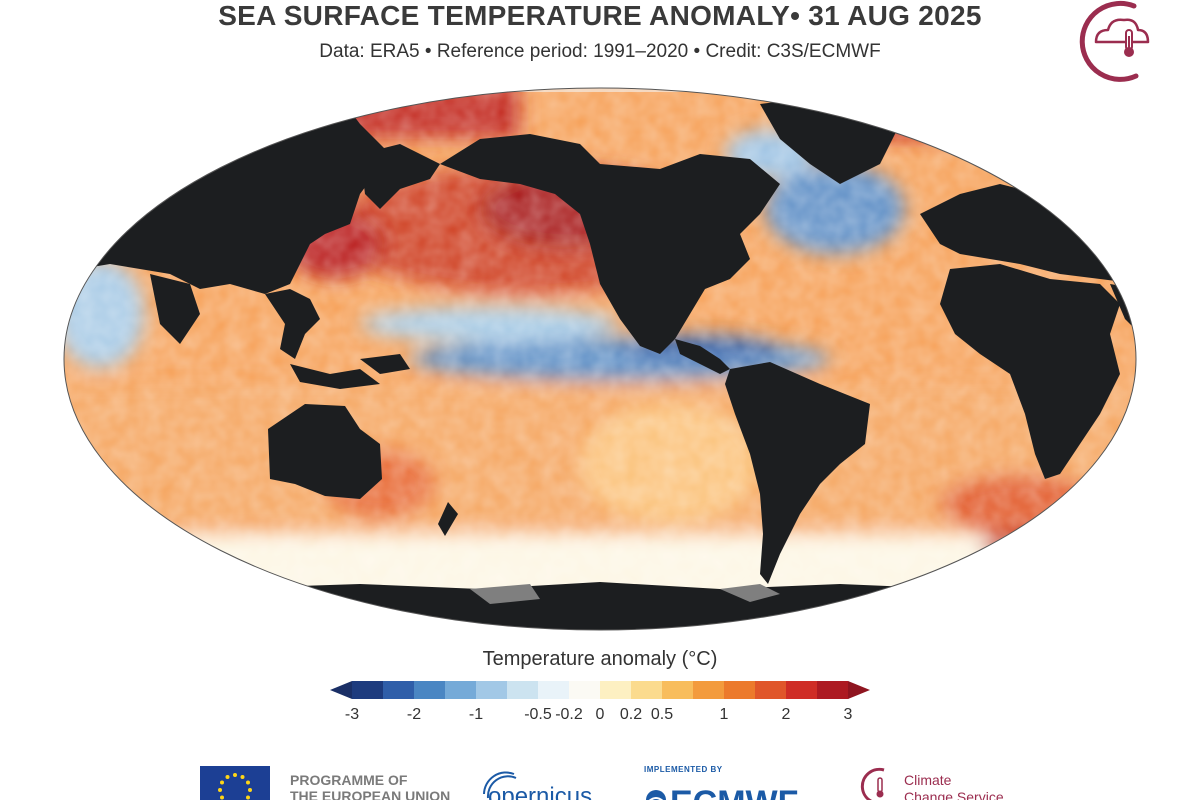  I want to click on colorbar-tick-label: 0.2, so click(631, 714).